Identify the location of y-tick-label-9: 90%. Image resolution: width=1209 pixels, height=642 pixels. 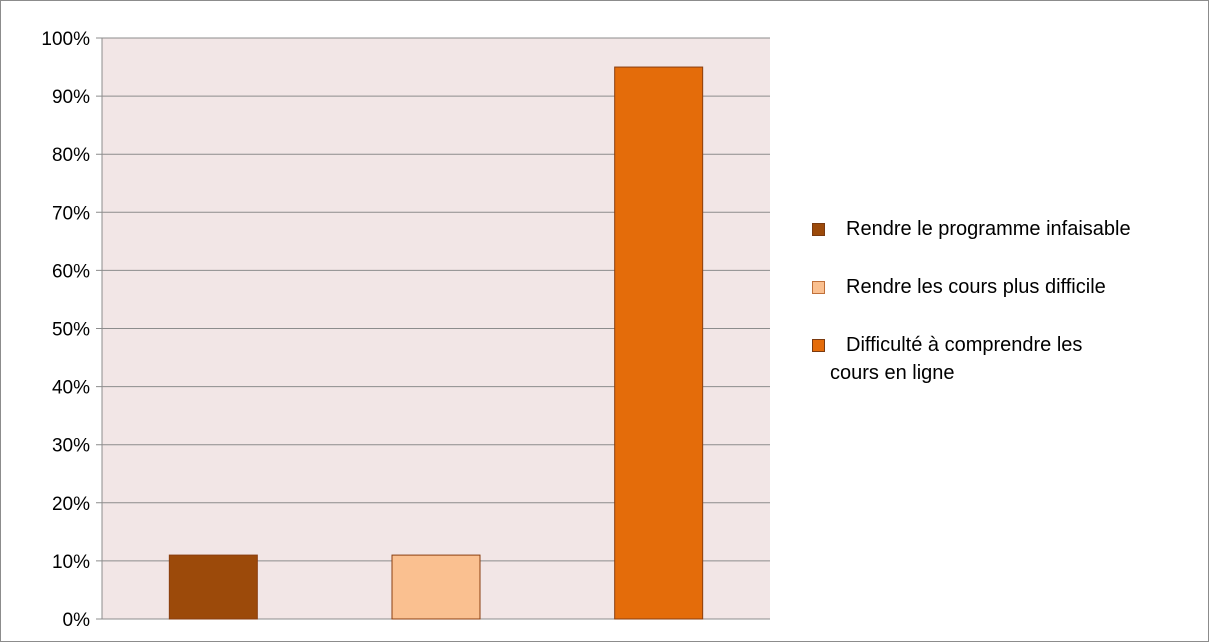
(71, 97).